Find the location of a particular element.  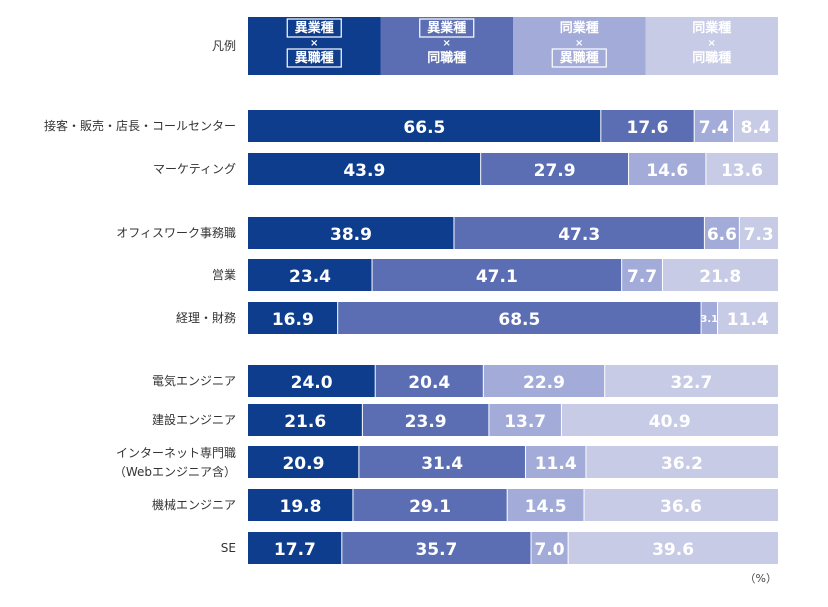

legend-row-label: 凡例 is located at coordinates (224, 46).